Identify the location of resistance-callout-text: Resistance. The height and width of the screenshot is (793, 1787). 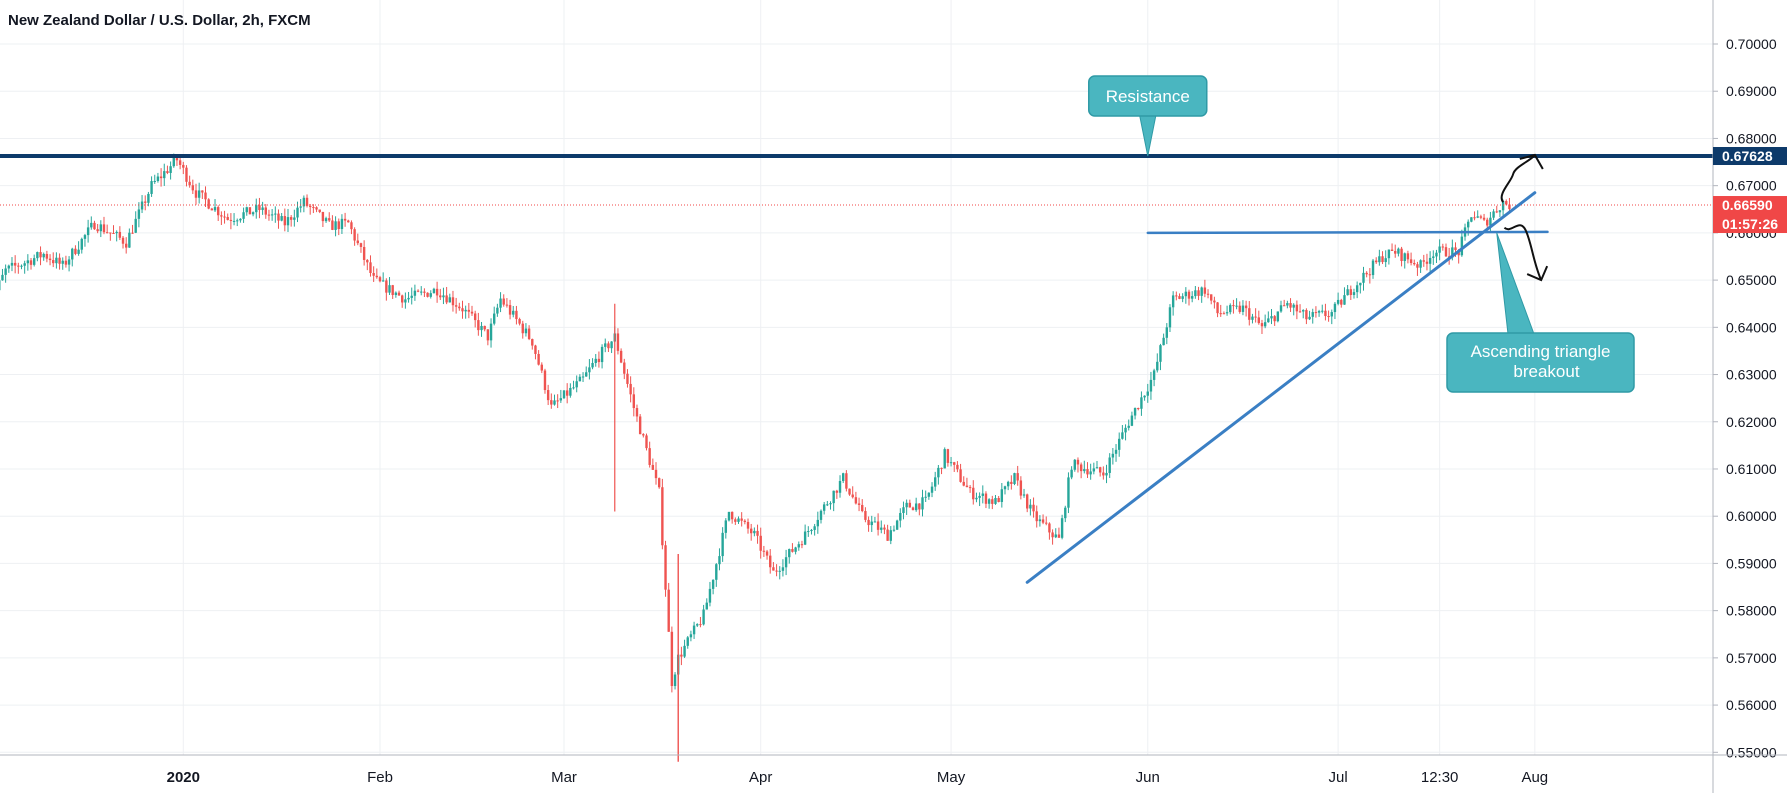
(1148, 96).